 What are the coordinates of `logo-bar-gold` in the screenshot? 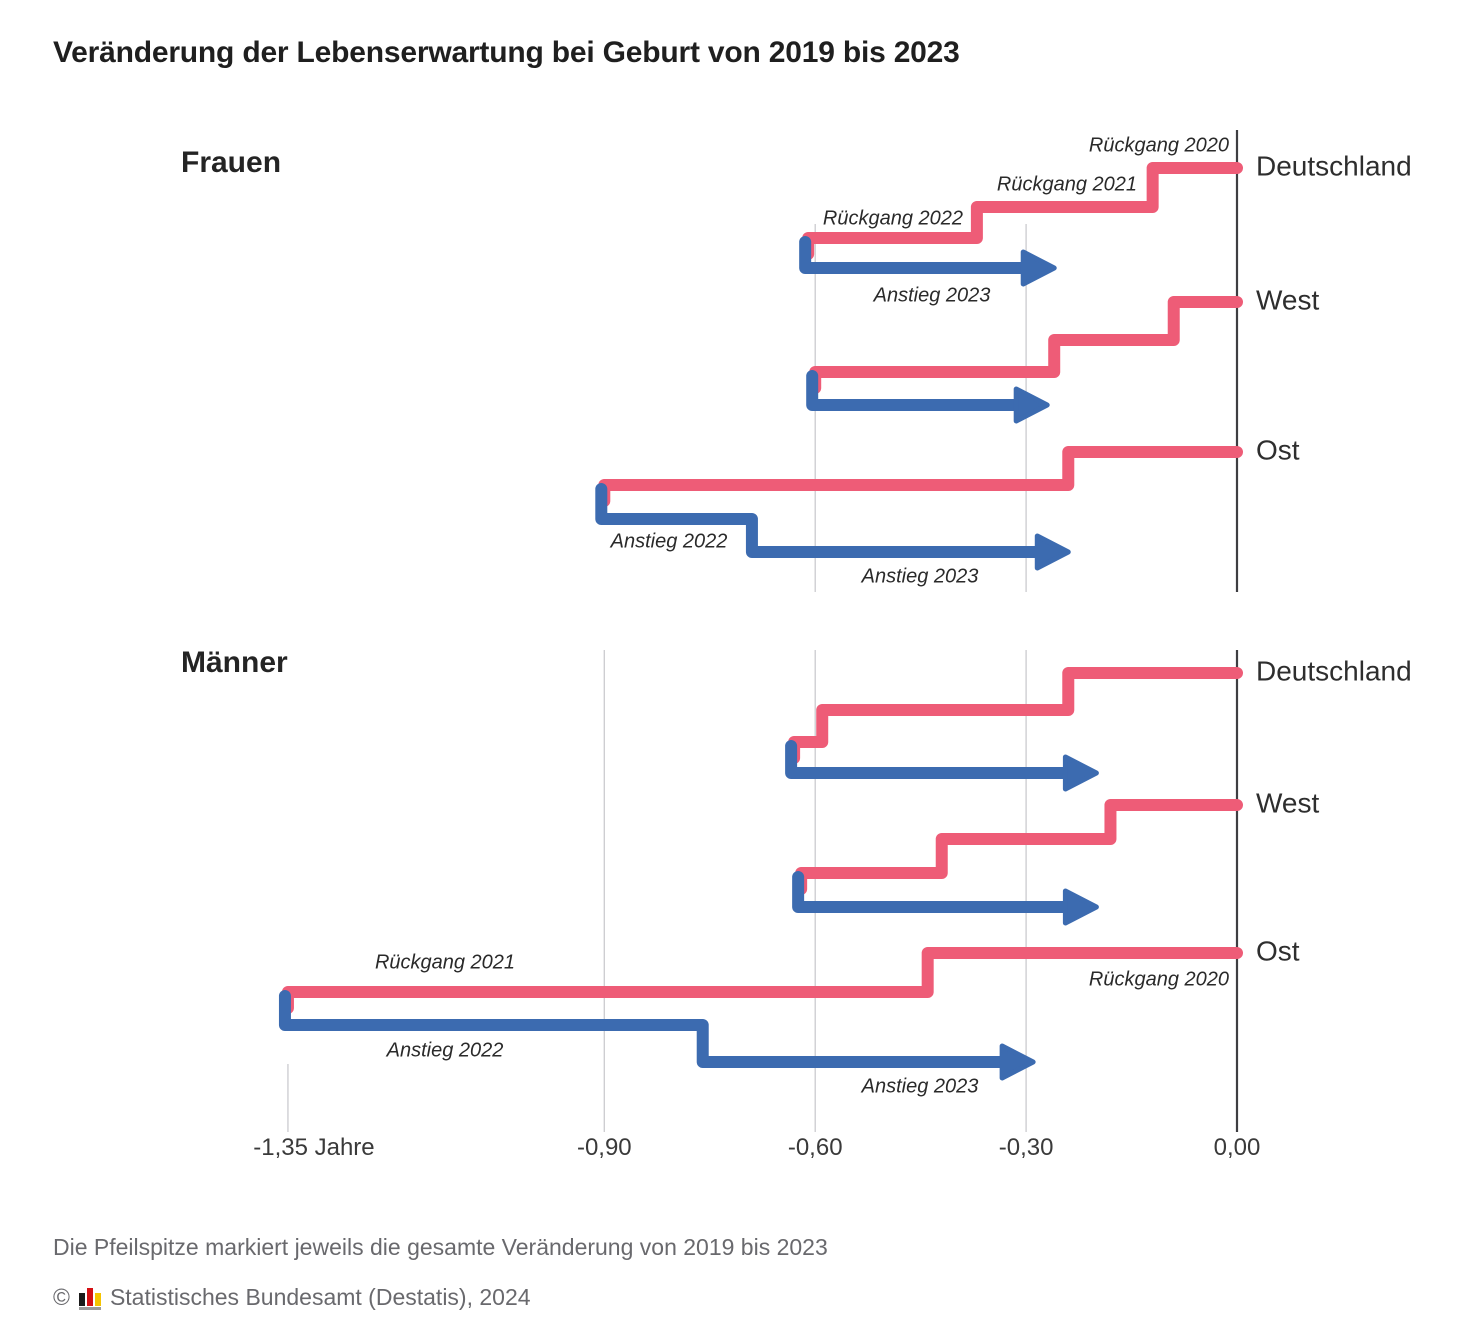 It's located at (97, 1299).